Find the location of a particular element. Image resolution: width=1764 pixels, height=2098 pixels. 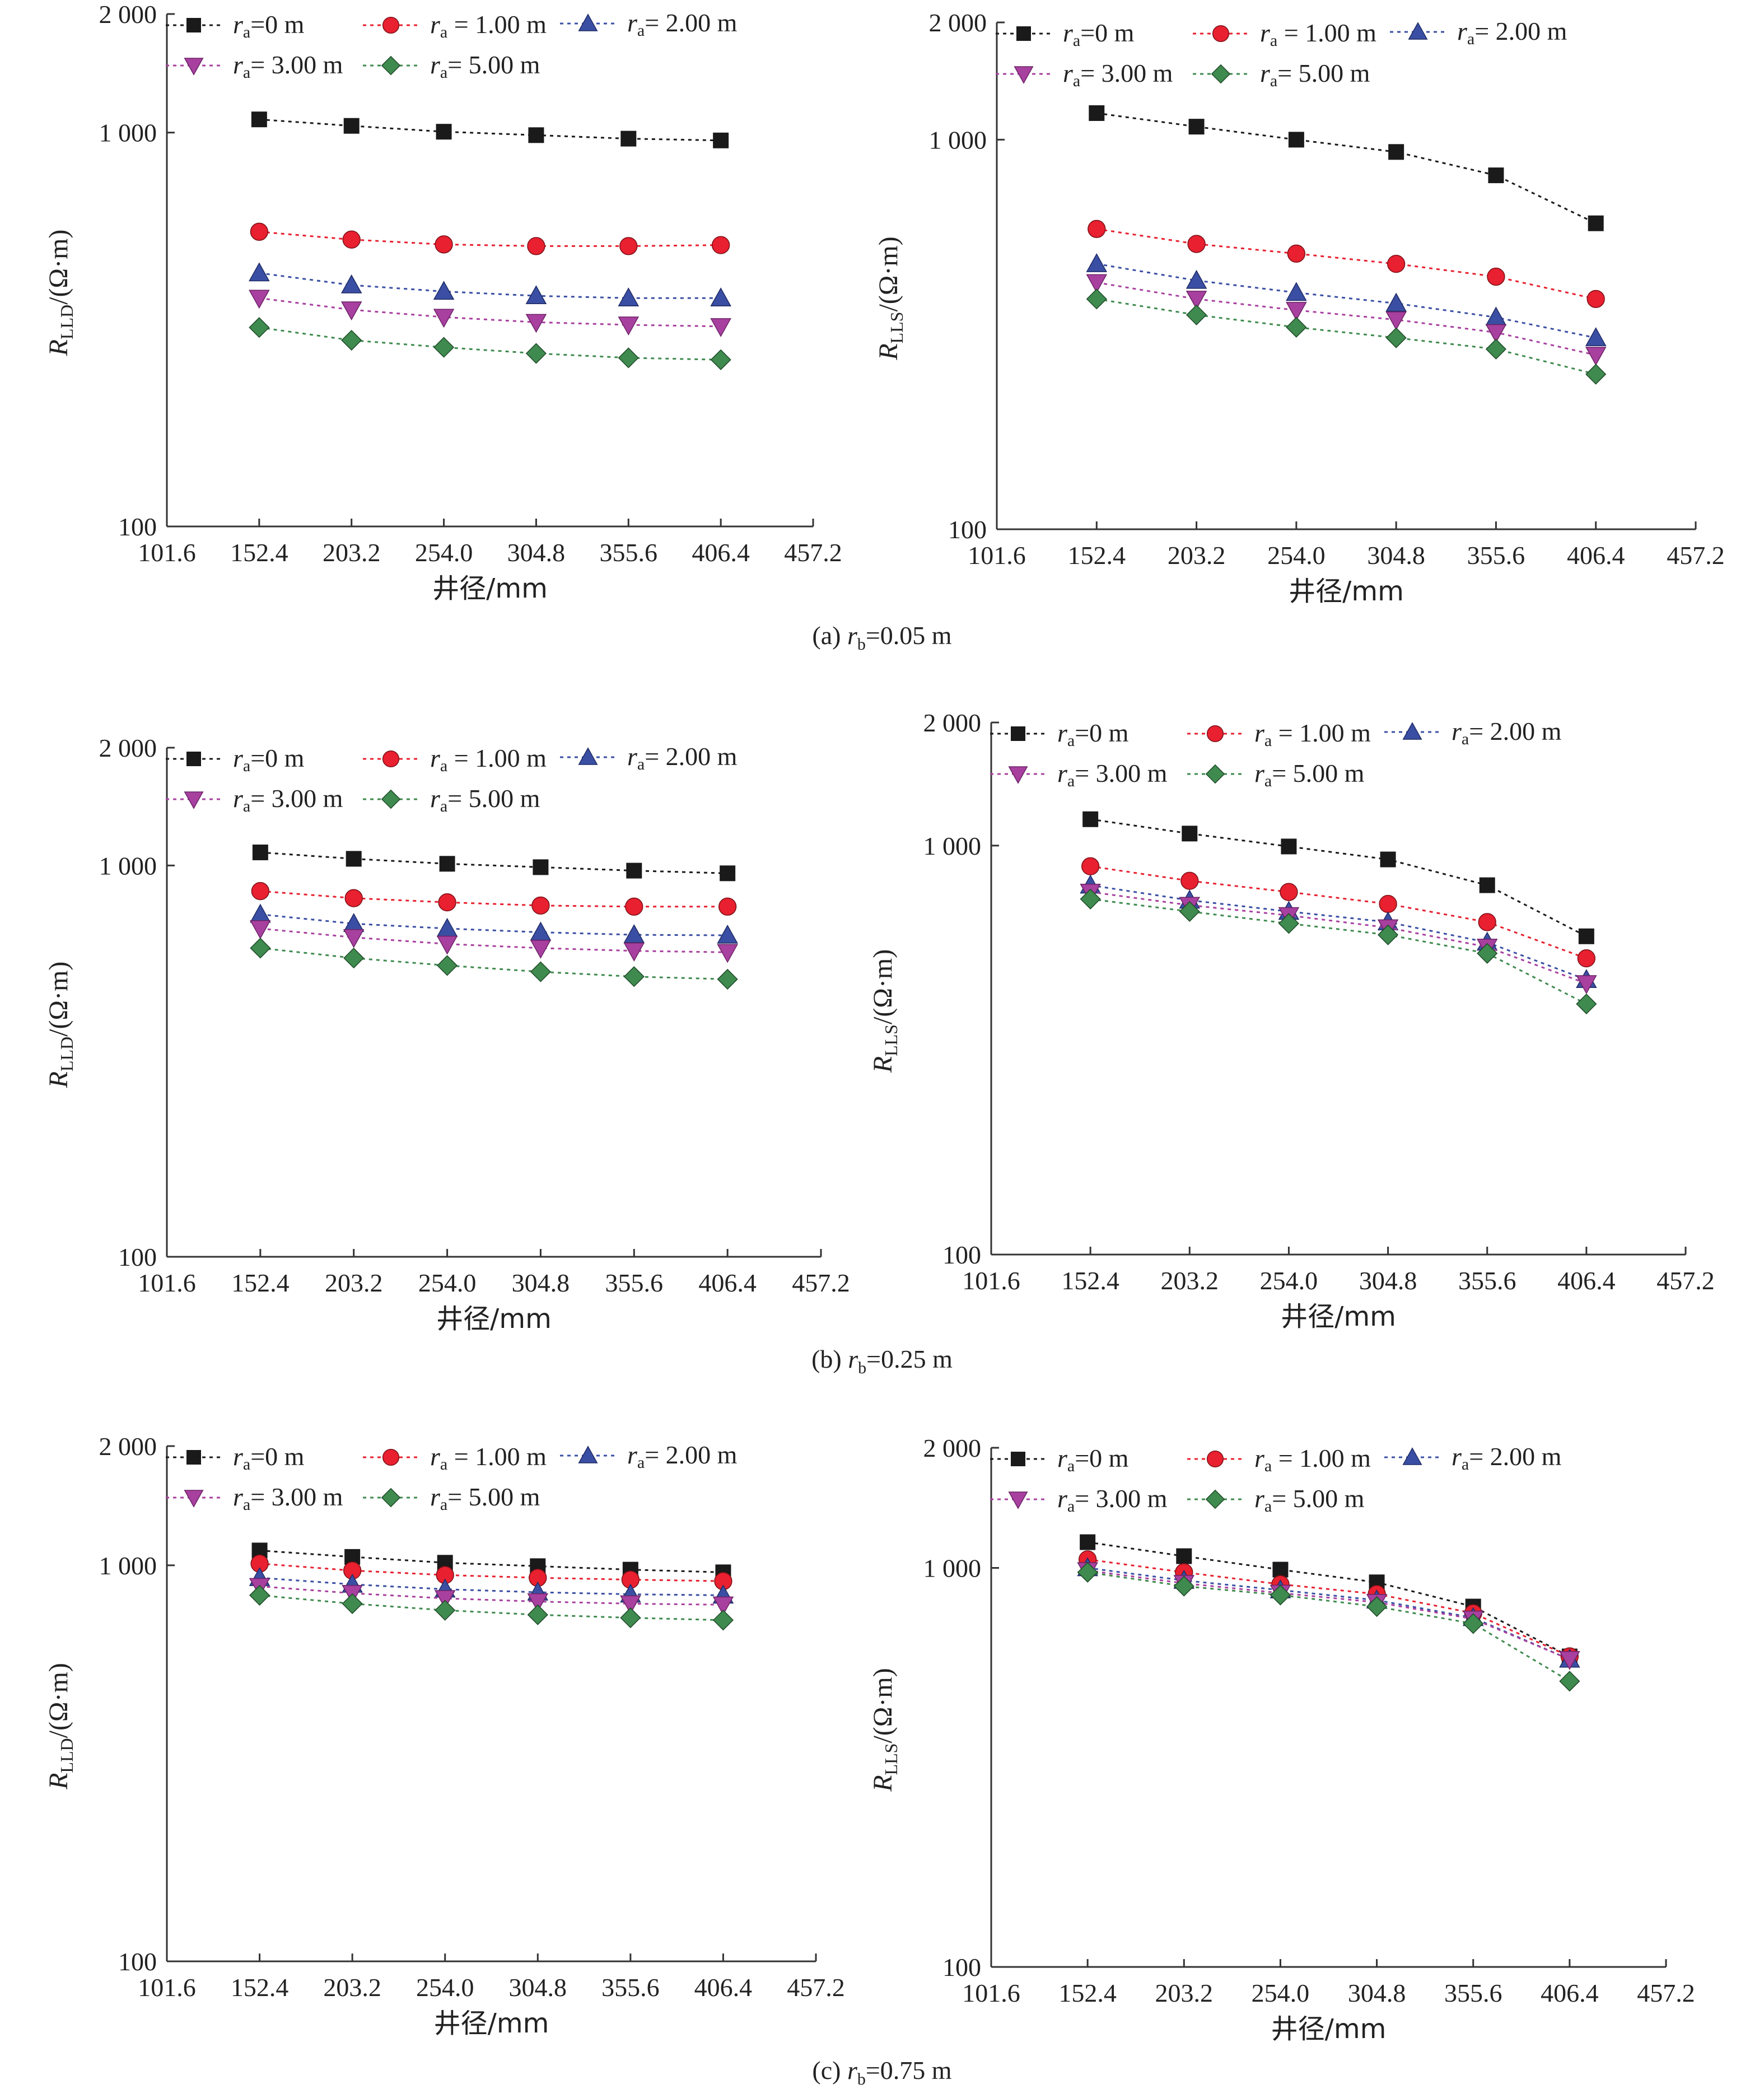

caption-c-prefix: (c) is located at coordinates (827, 2070).